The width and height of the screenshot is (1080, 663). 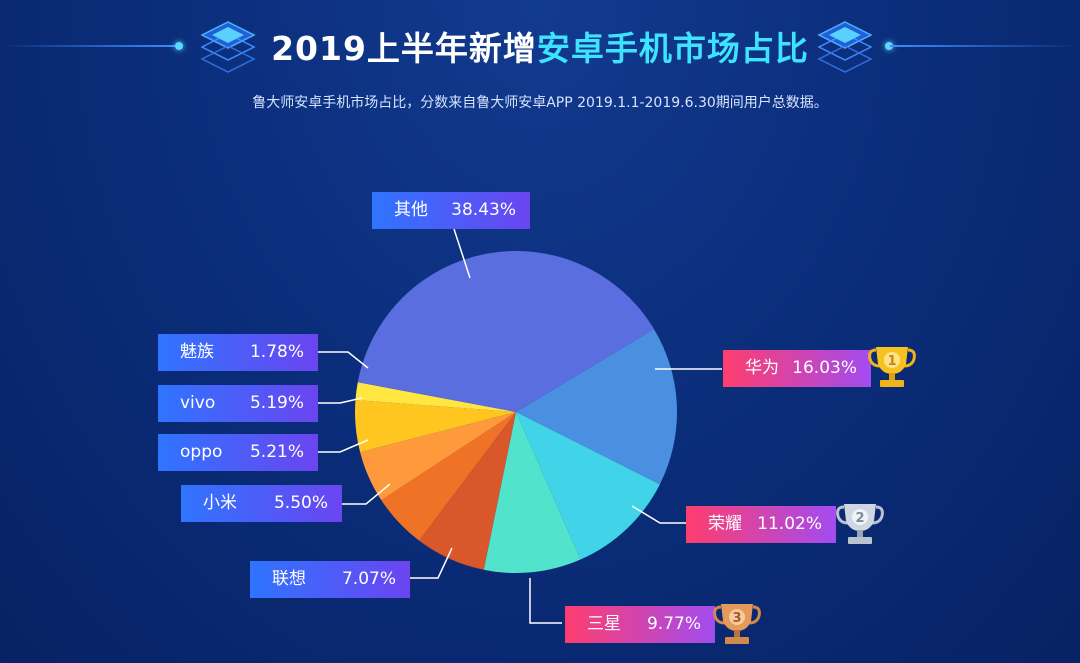 What do you see at coordinates (431, 563) in the screenshot?
I see `leader-line-lenovo` at bounding box center [431, 563].